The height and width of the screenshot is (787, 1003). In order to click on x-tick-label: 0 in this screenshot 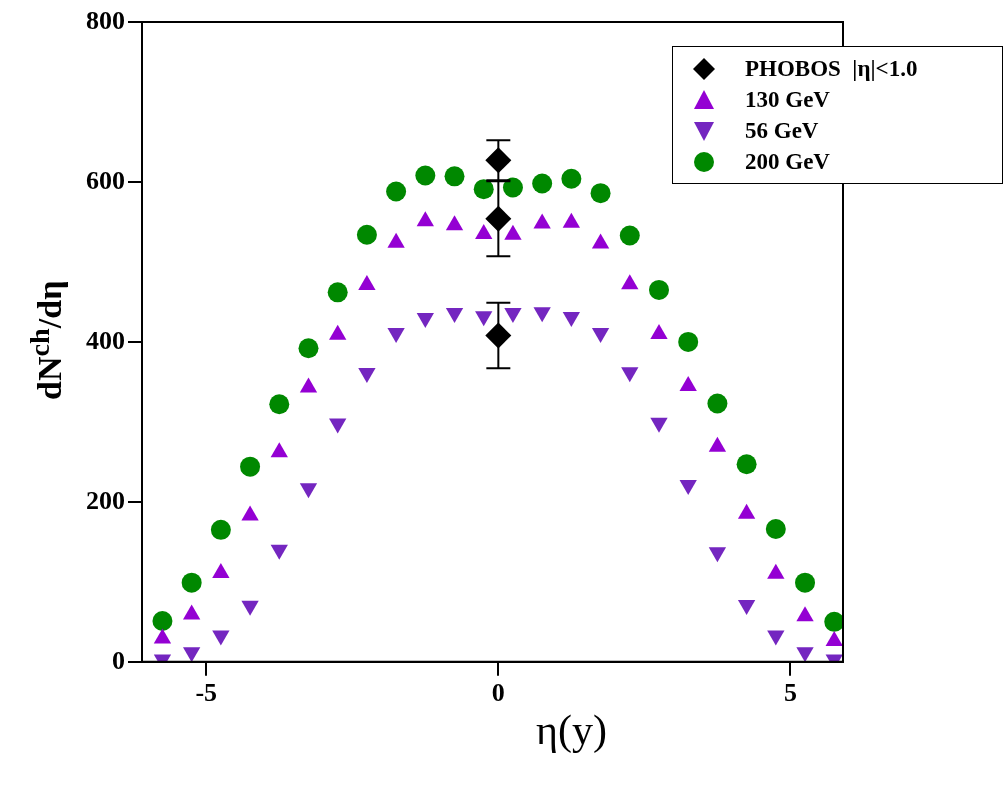, I will do `click(498, 693)`.